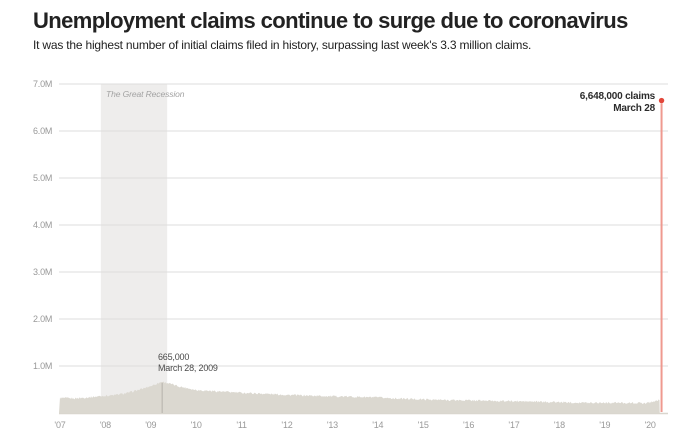 The width and height of the screenshot is (696, 441). I want to click on y-axis-tick-label: 5.0M, so click(43, 178).